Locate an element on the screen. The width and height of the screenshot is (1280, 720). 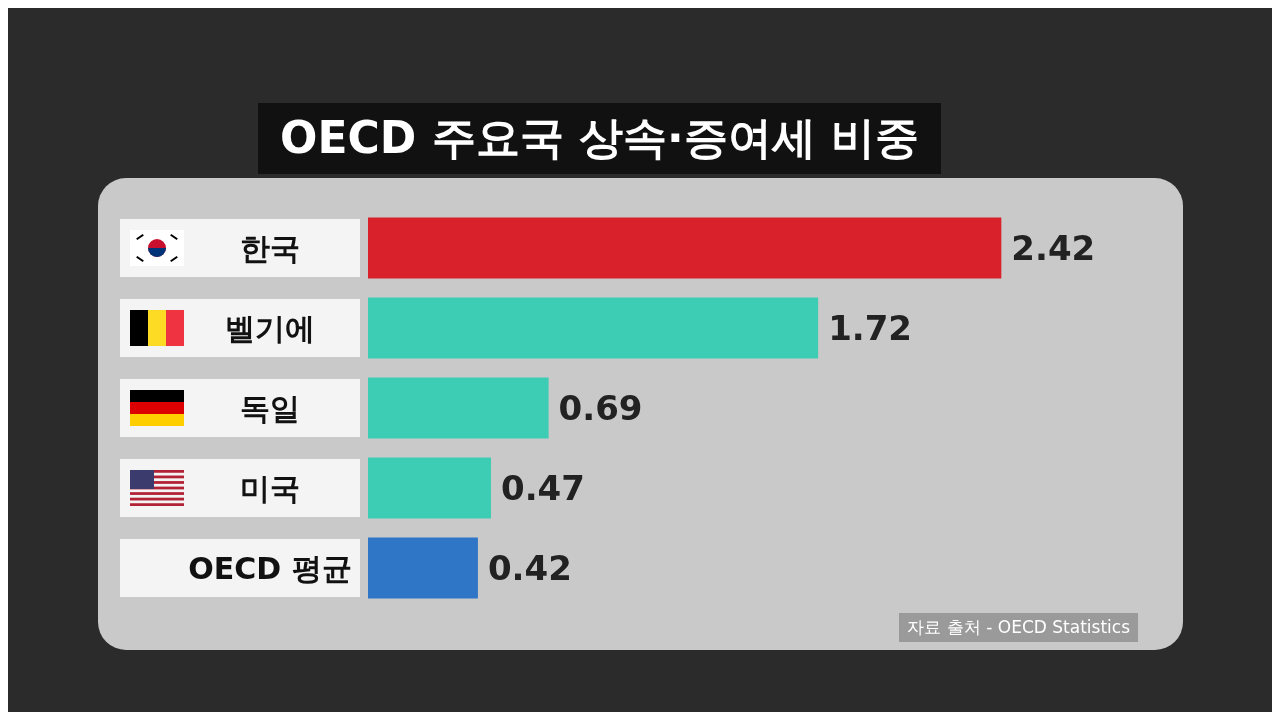
data-label: 1.72 is located at coordinates (870, 328).